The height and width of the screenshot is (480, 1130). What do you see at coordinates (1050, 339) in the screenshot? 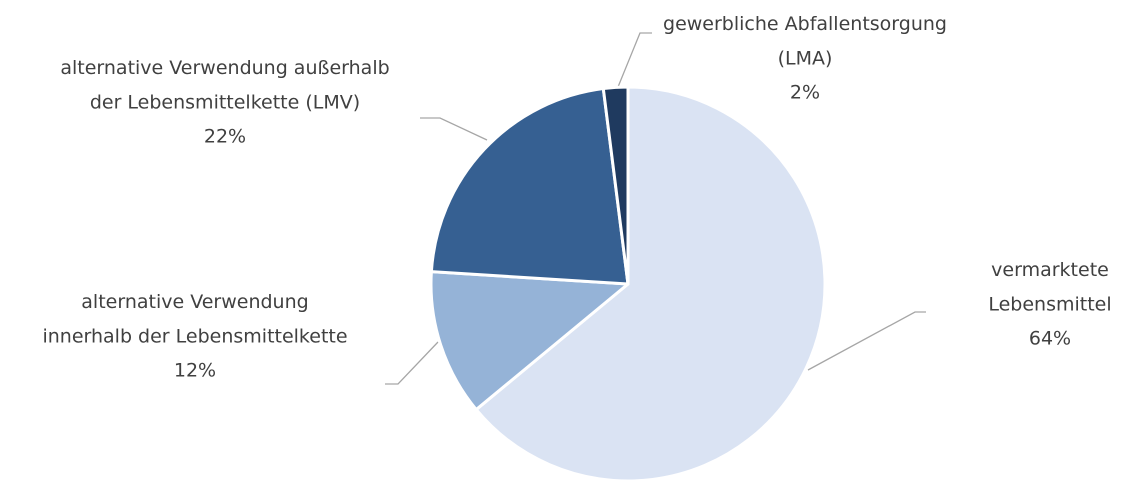
I see `value-label: 64%` at bounding box center [1050, 339].